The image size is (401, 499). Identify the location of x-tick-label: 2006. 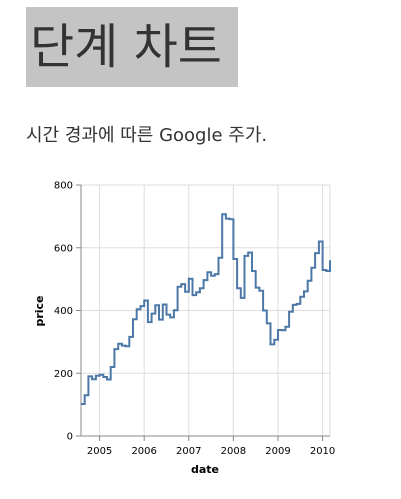
(143, 451).